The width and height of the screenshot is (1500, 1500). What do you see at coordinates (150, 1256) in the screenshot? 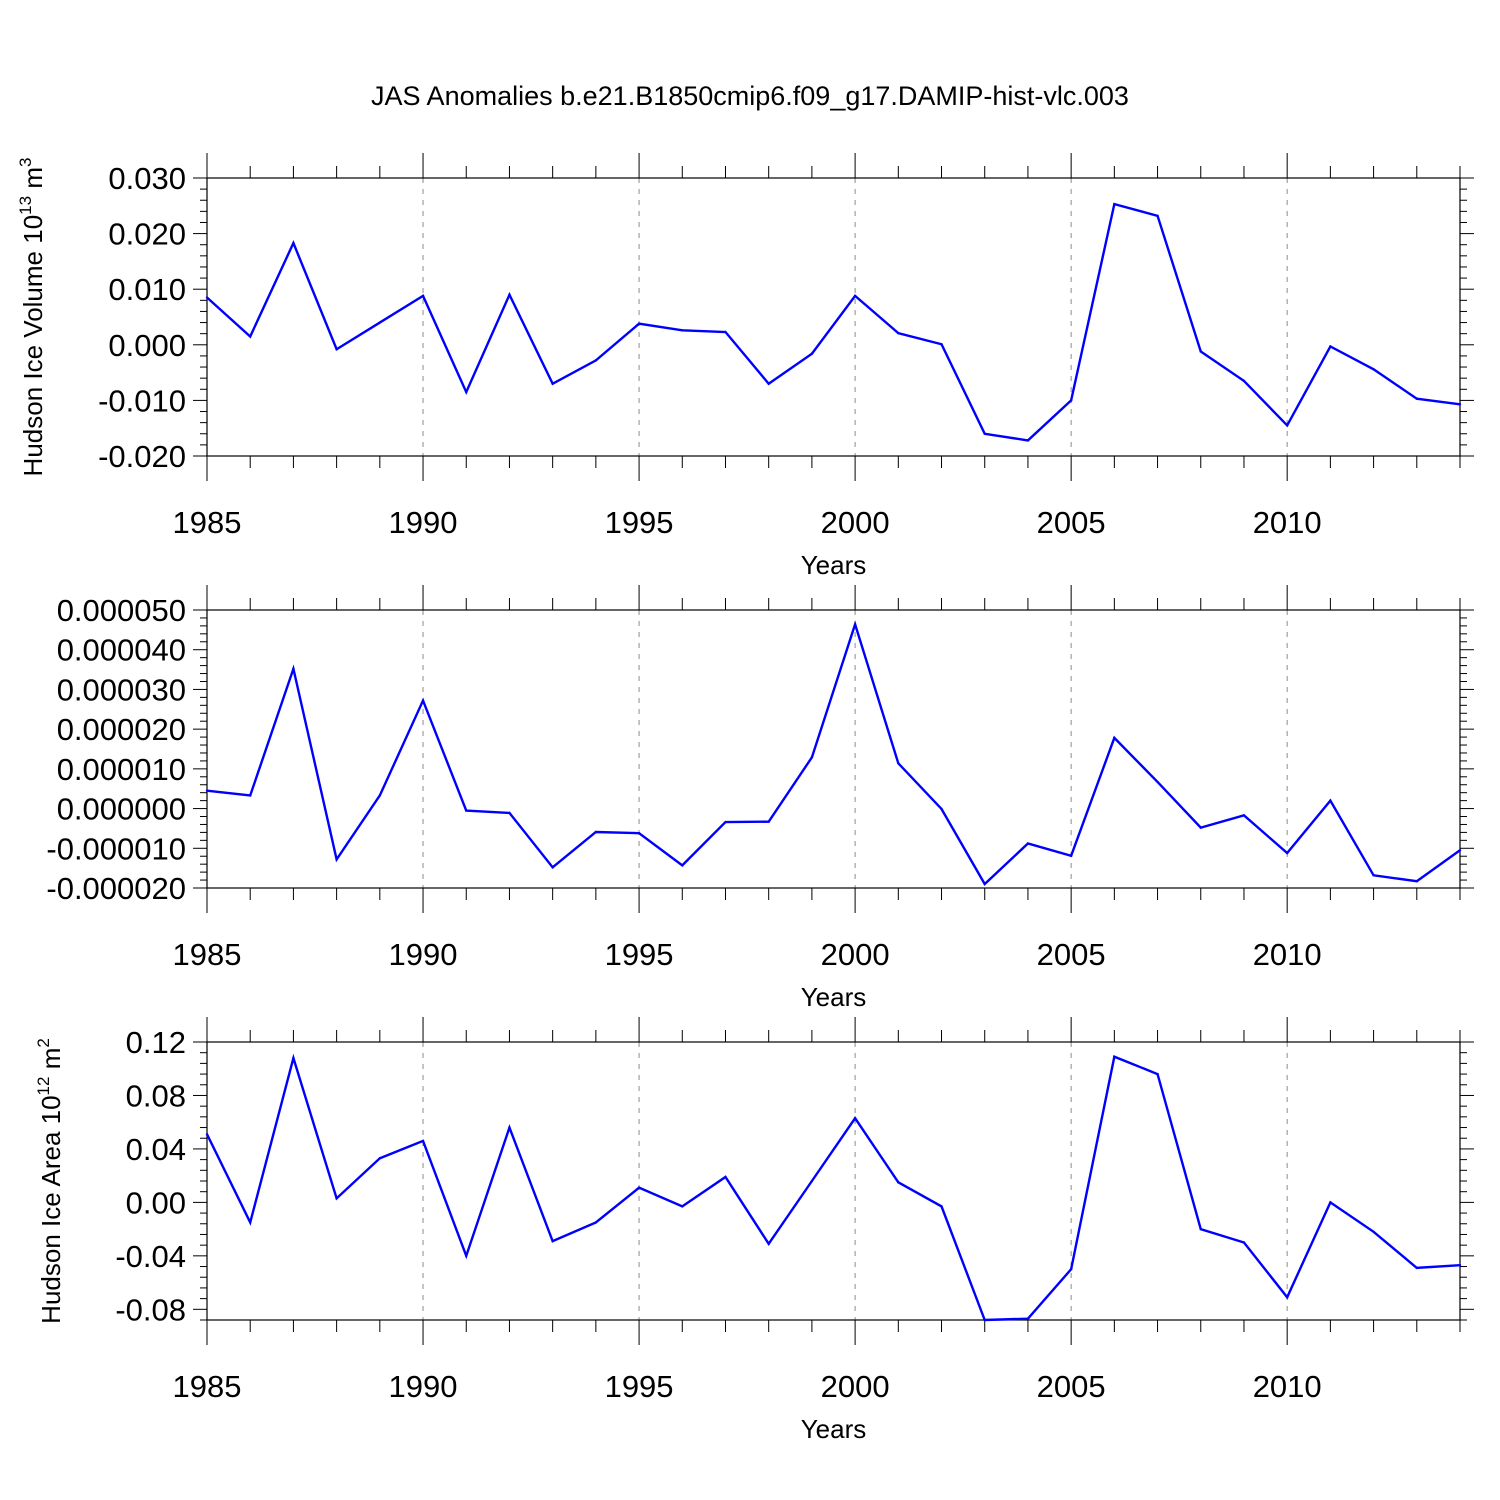
I see `y-tick-label: -0.04` at bounding box center [150, 1256].